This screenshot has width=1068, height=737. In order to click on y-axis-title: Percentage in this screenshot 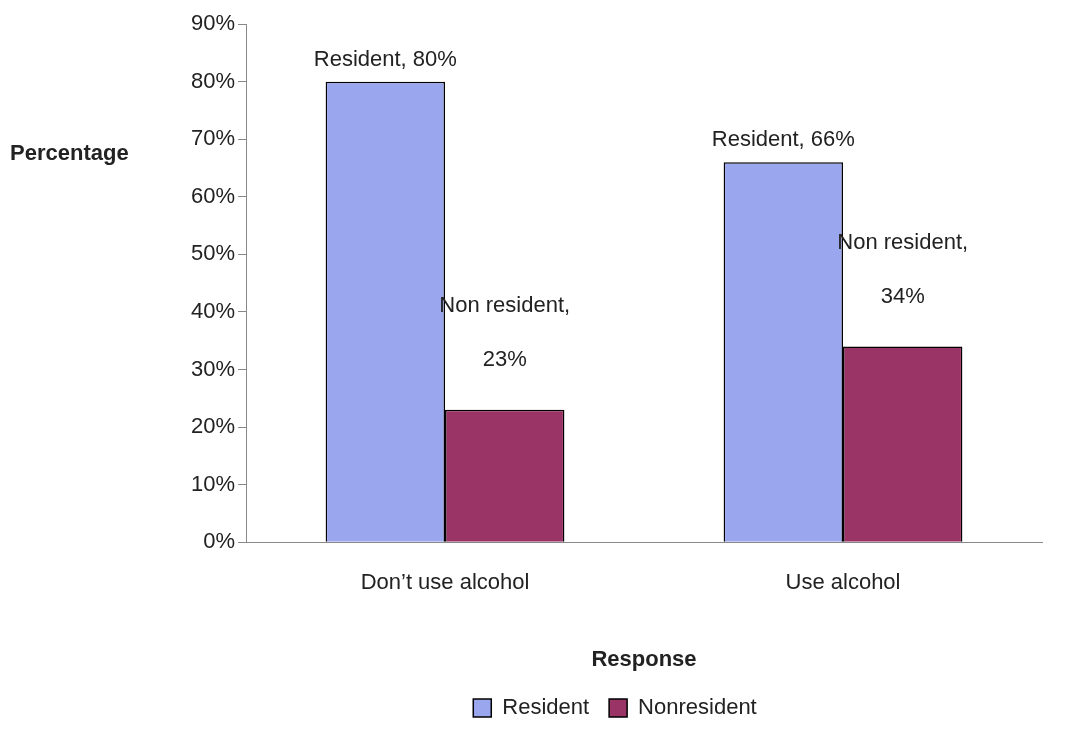, I will do `click(69, 152)`.